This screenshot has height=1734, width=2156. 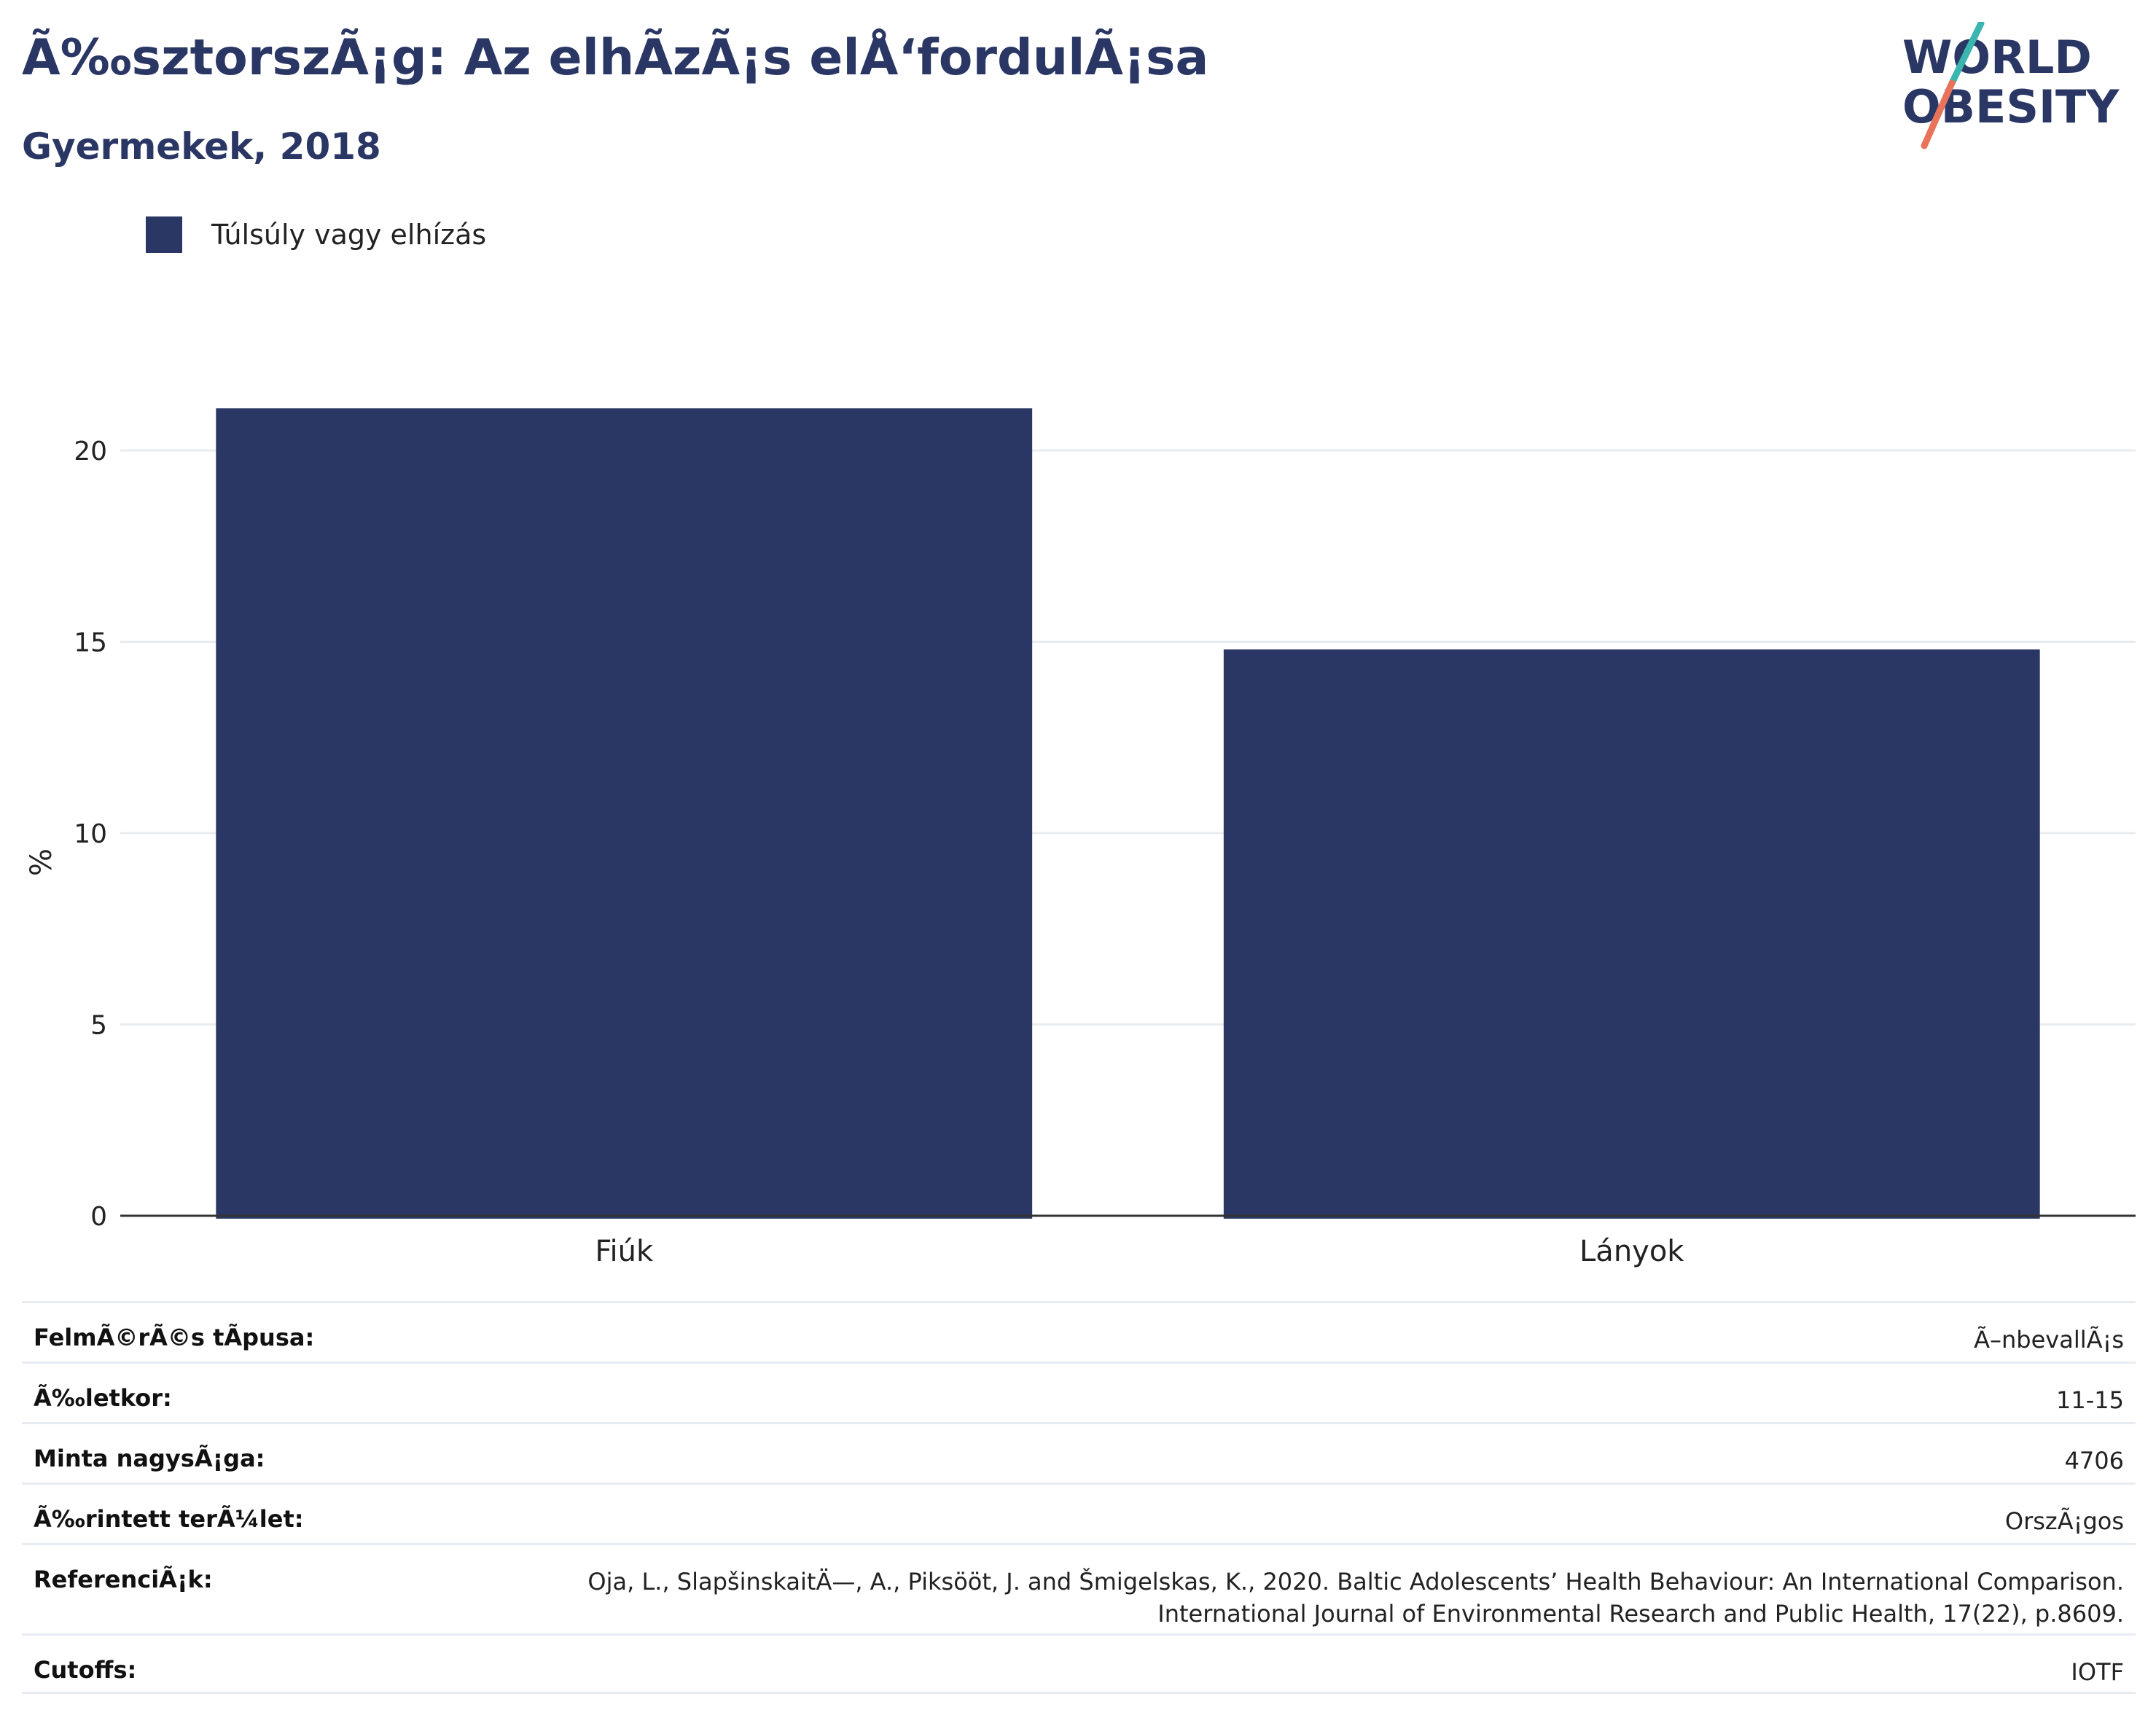 What do you see at coordinates (124, 1579) in the screenshot?
I see `meta-key: ReferenciÃ¡k:` at bounding box center [124, 1579].